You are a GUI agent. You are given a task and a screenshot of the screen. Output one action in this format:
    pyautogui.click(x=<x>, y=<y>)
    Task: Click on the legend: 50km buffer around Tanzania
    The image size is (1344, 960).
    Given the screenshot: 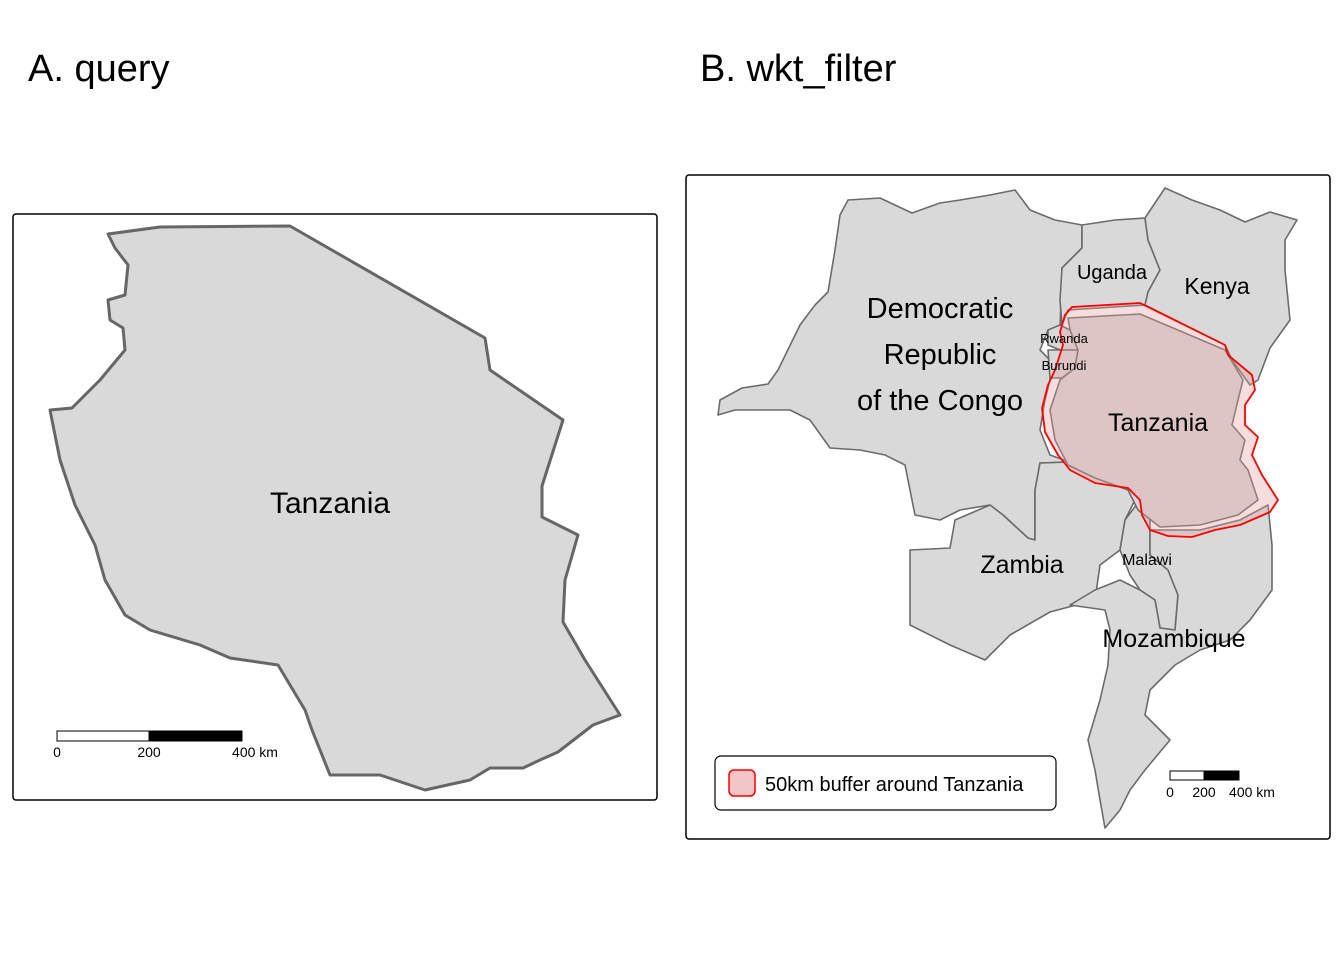 What is the action you would take?
    pyautogui.click(x=885, y=783)
    